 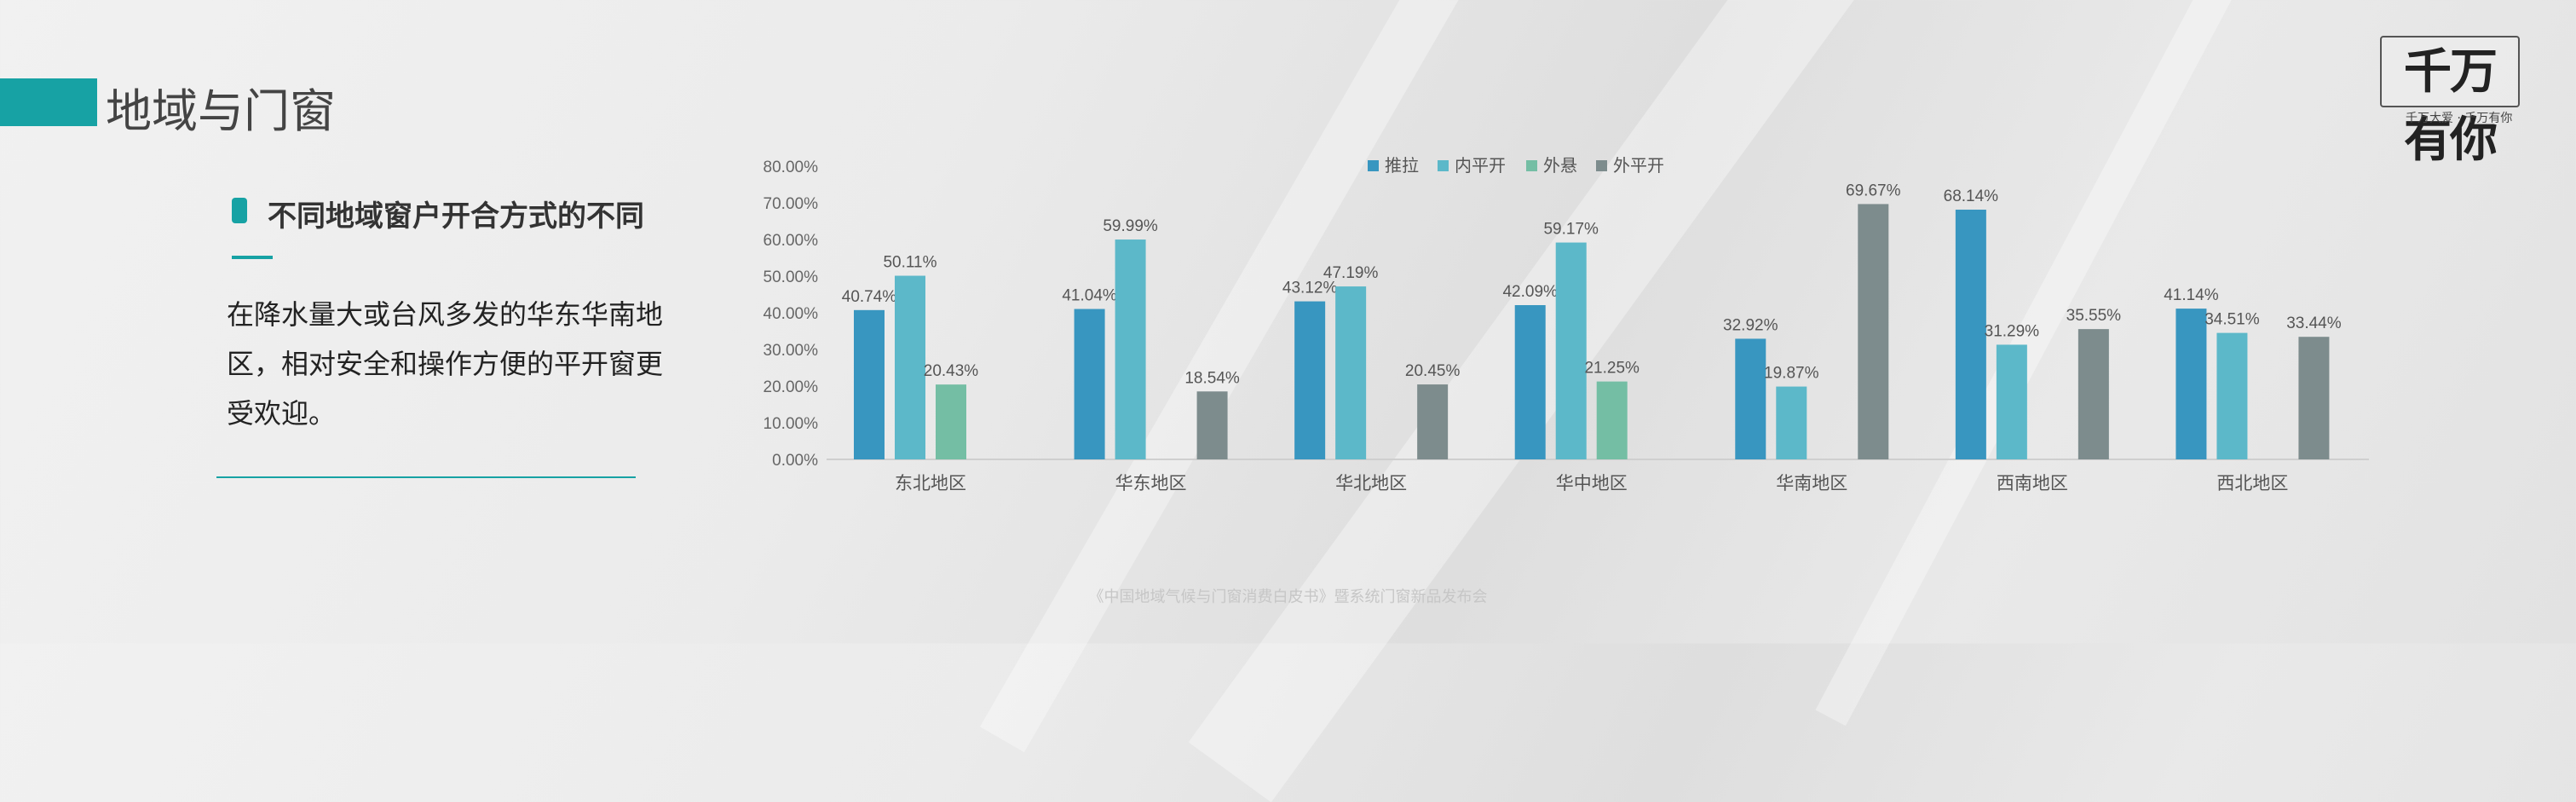 What do you see at coordinates (930, 483) in the screenshot?
I see `category-label: 东北地区` at bounding box center [930, 483].